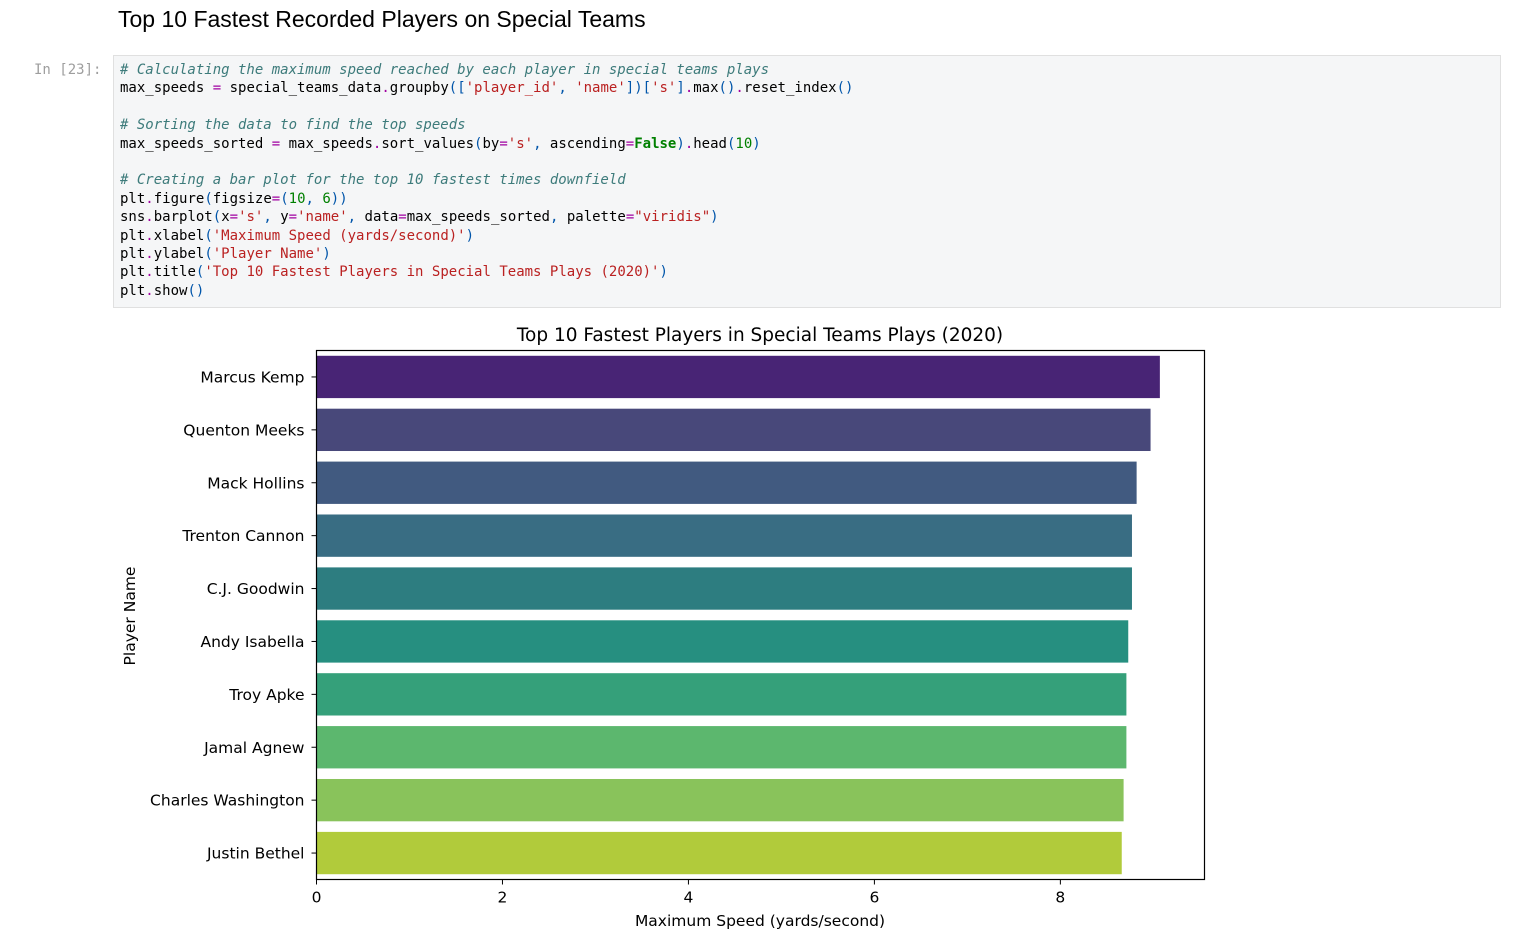 The height and width of the screenshot is (945, 1527). Describe the element at coordinates (256, 589) in the screenshot. I see `y-tick-label: C.J. Goodwin` at that location.